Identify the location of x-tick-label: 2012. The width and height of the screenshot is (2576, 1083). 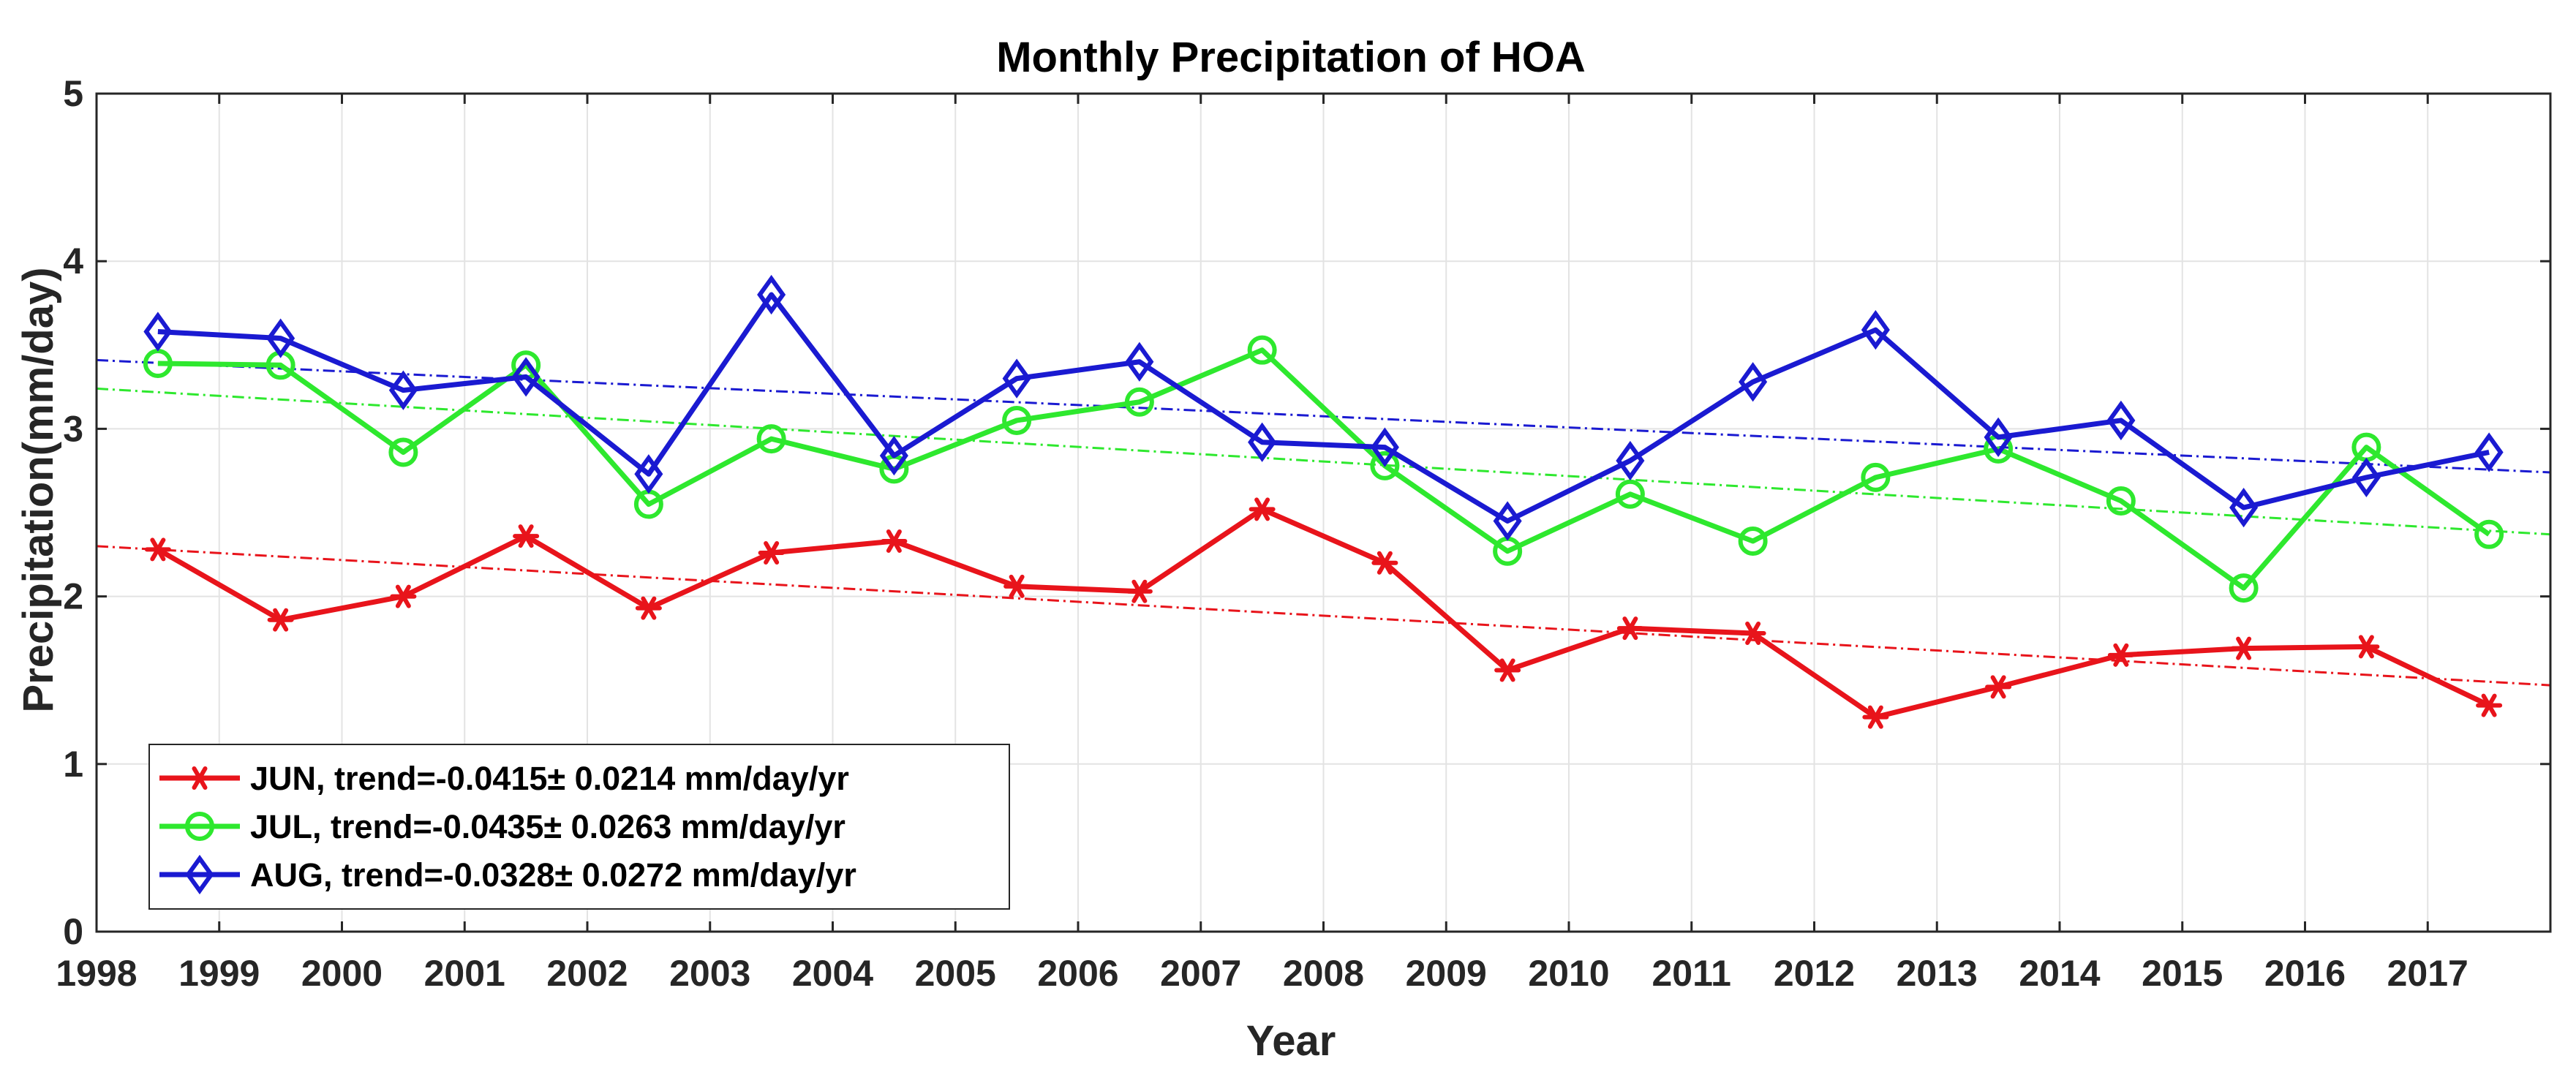
(1814, 973).